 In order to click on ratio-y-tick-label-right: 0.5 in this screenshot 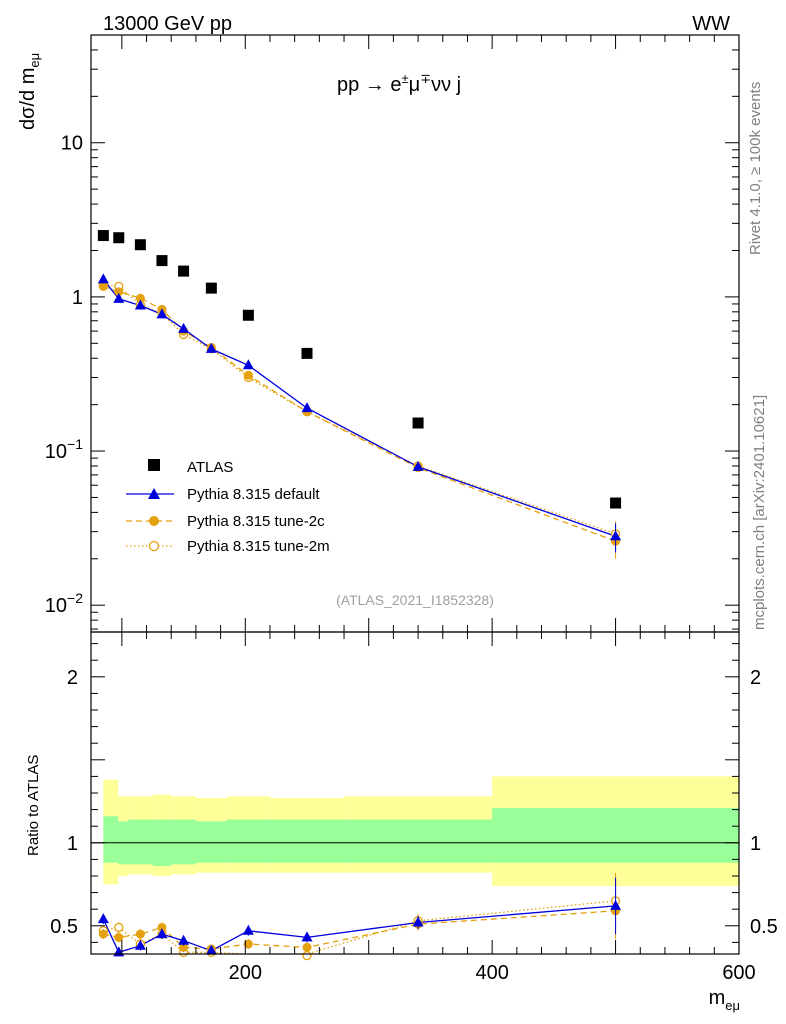, I will do `click(764, 927)`.